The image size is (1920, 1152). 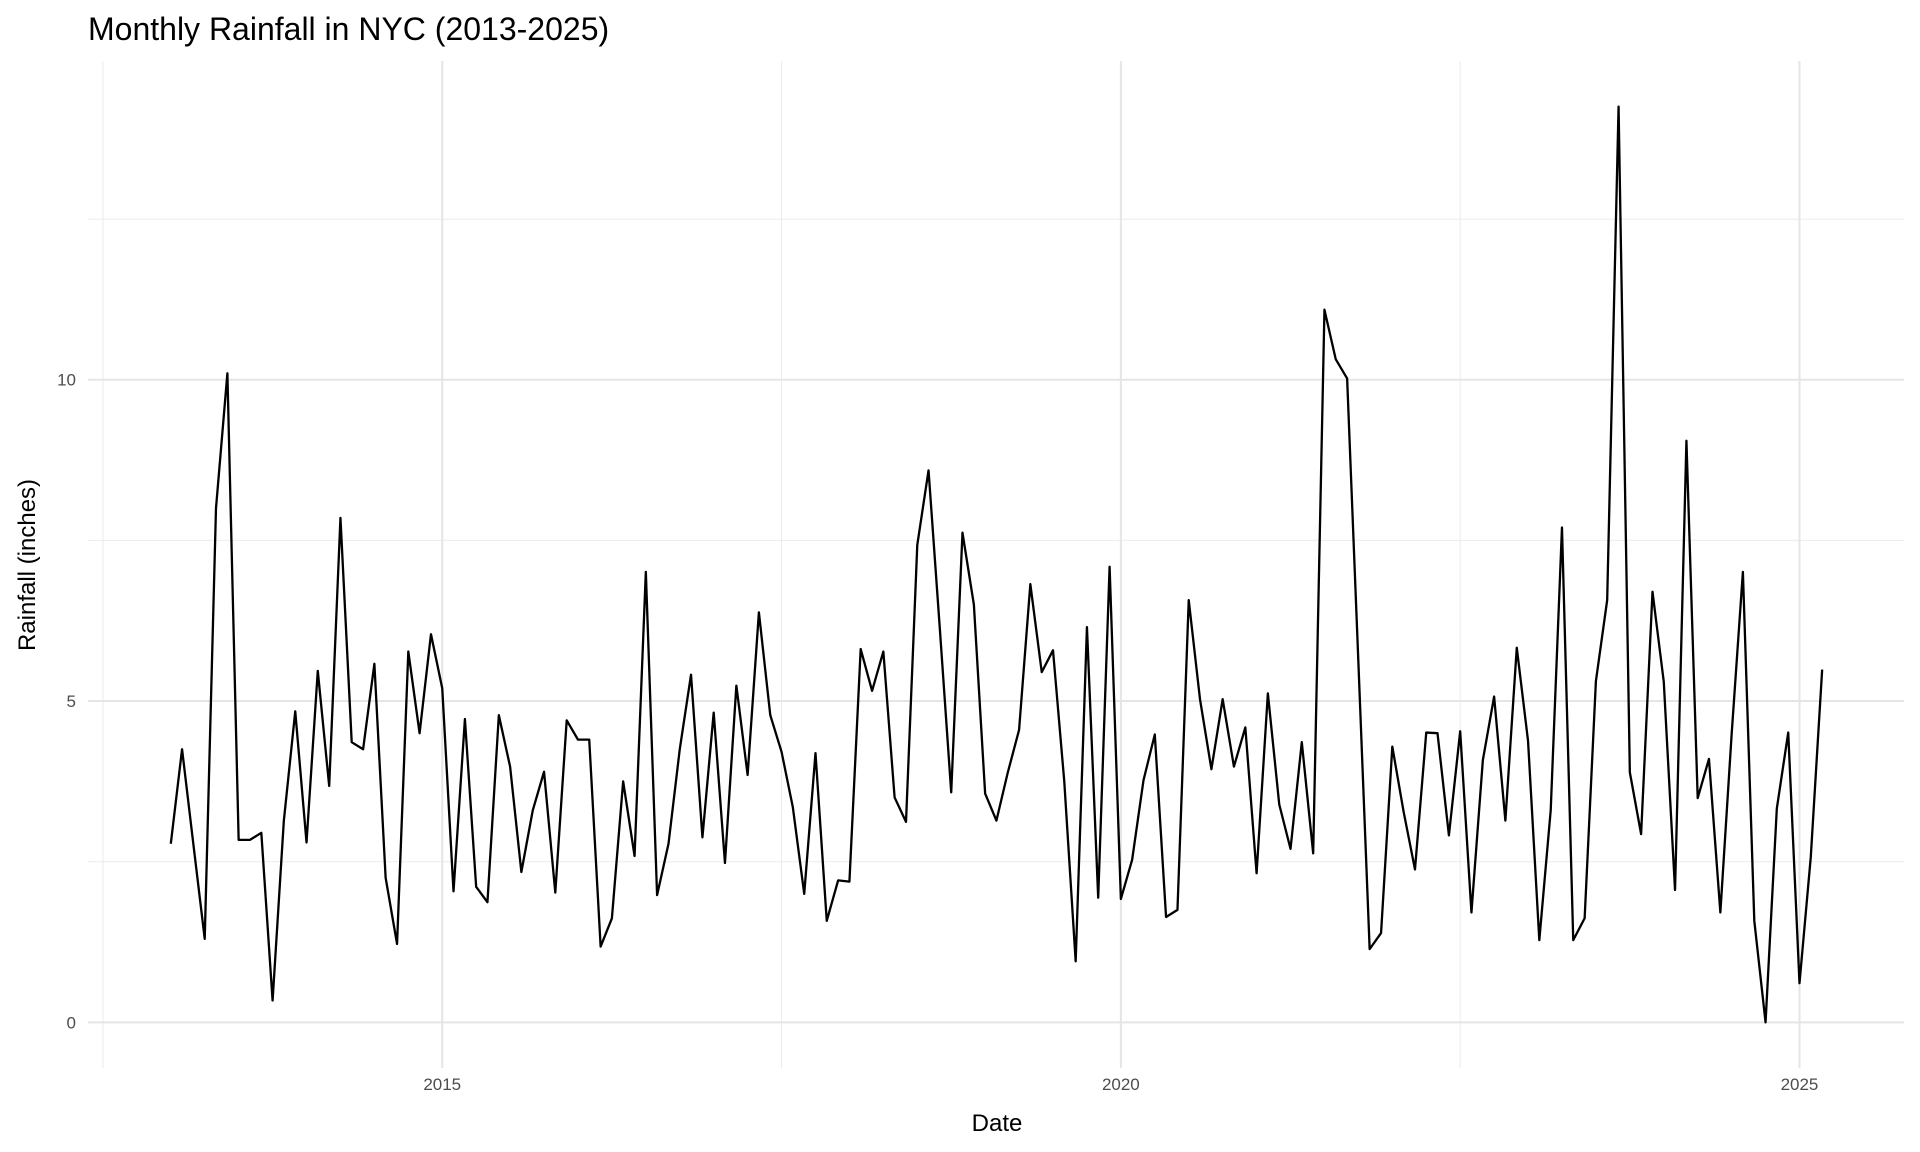 I want to click on y-tick-label: 5, so click(x=71, y=701).